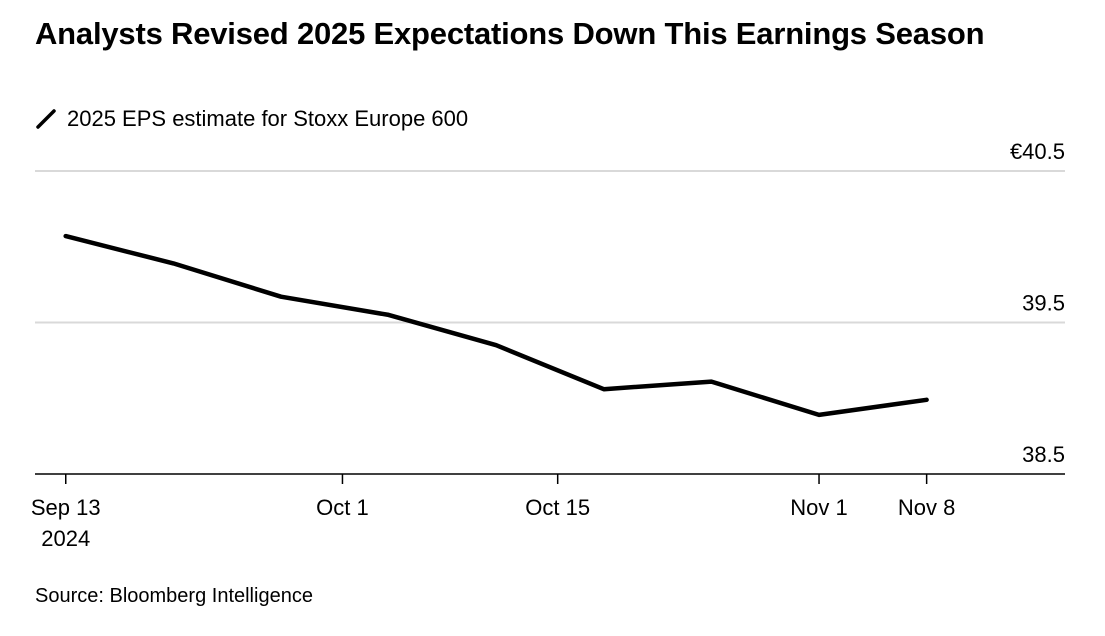 This screenshot has width=1105, height=636. Describe the element at coordinates (926, 507) in the screenshot. I see `x-tick-label: Nov 8` at that location.